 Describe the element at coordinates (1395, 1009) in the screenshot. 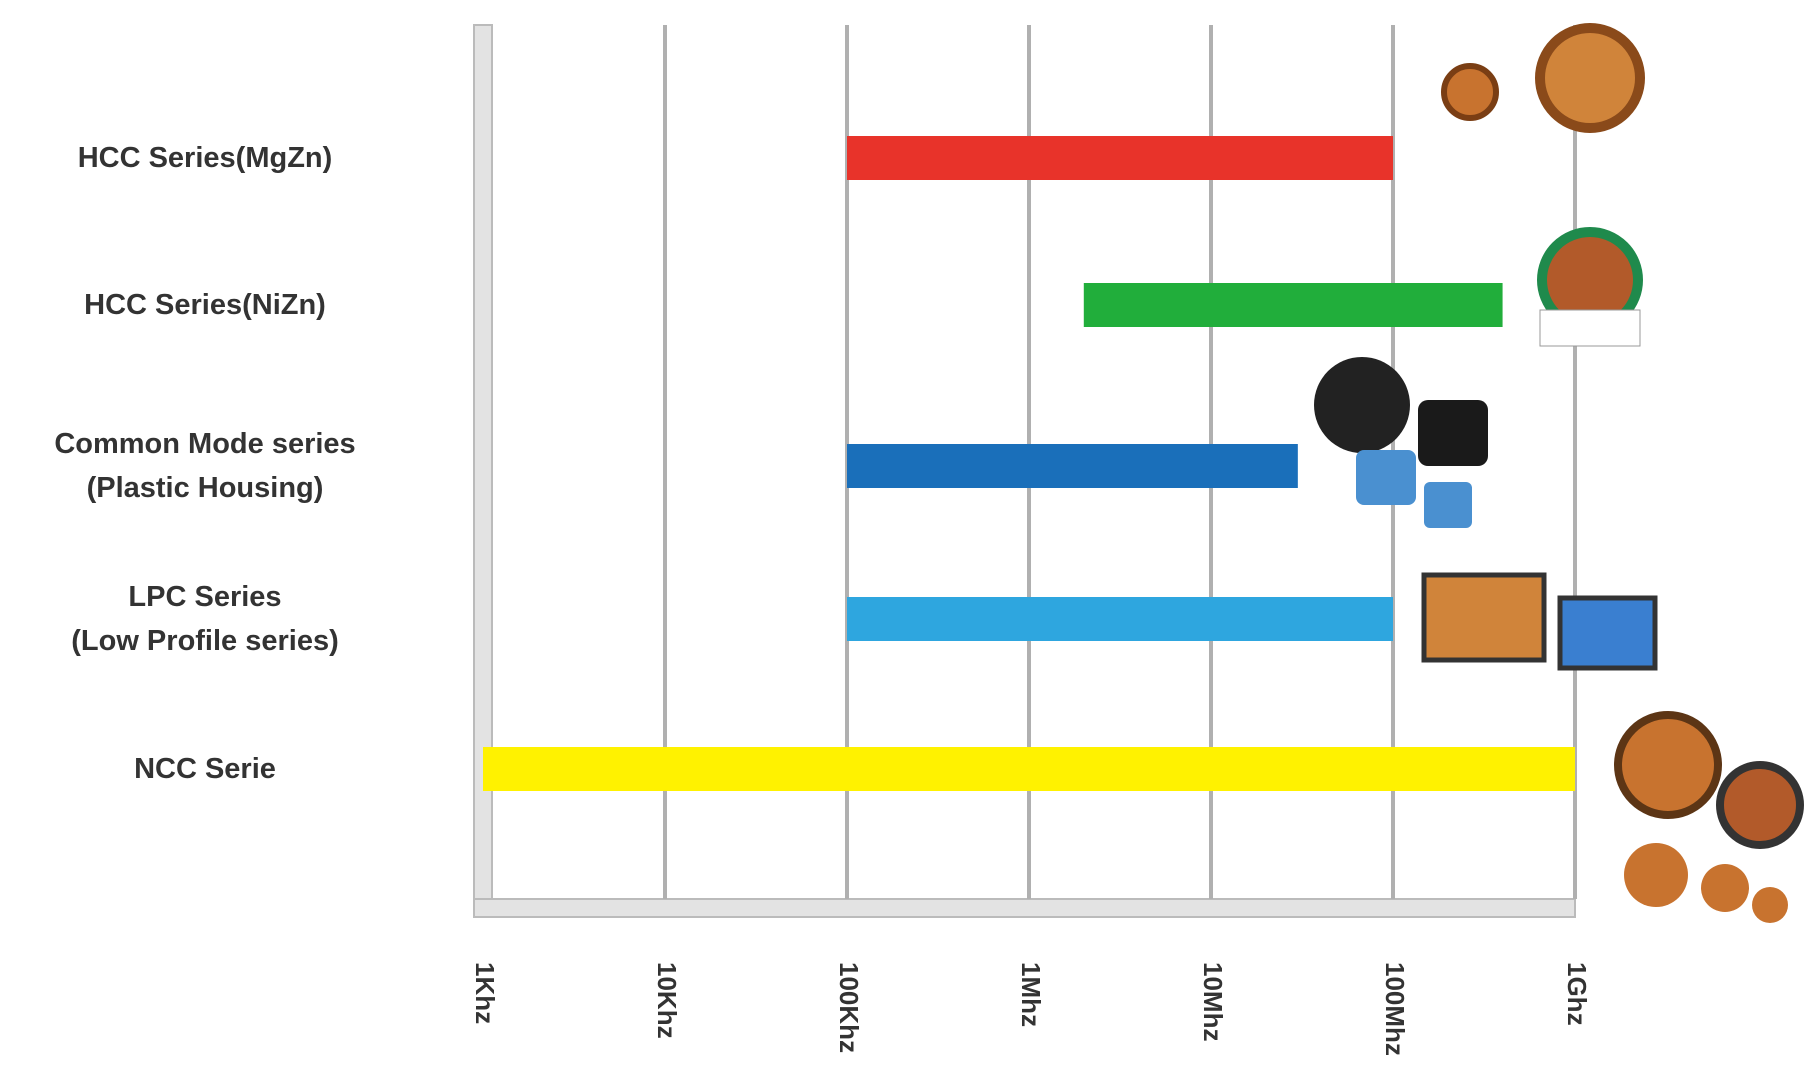

I see `x-tick-label: 100Mhz` at that location.